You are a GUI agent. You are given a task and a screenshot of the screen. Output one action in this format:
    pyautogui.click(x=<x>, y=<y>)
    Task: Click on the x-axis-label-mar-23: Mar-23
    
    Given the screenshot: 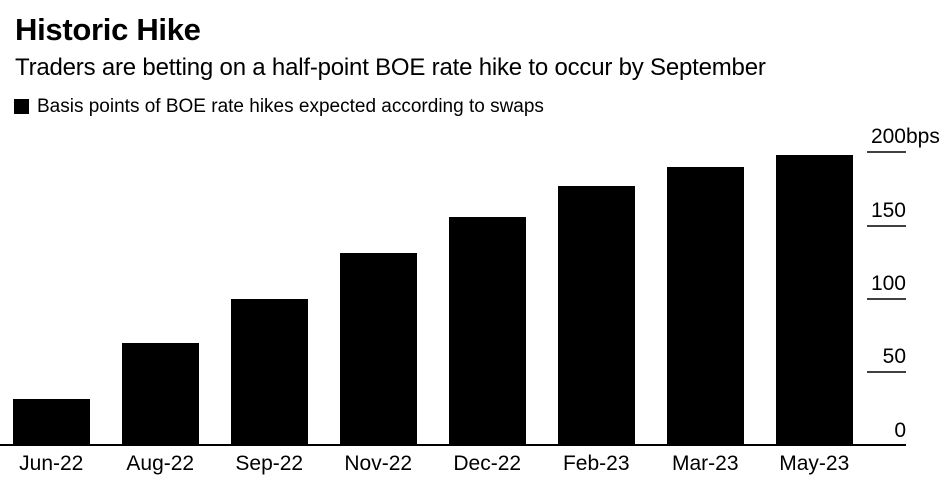 What is the action you would take?
    pyautogui.click(x=705, y=463)
    